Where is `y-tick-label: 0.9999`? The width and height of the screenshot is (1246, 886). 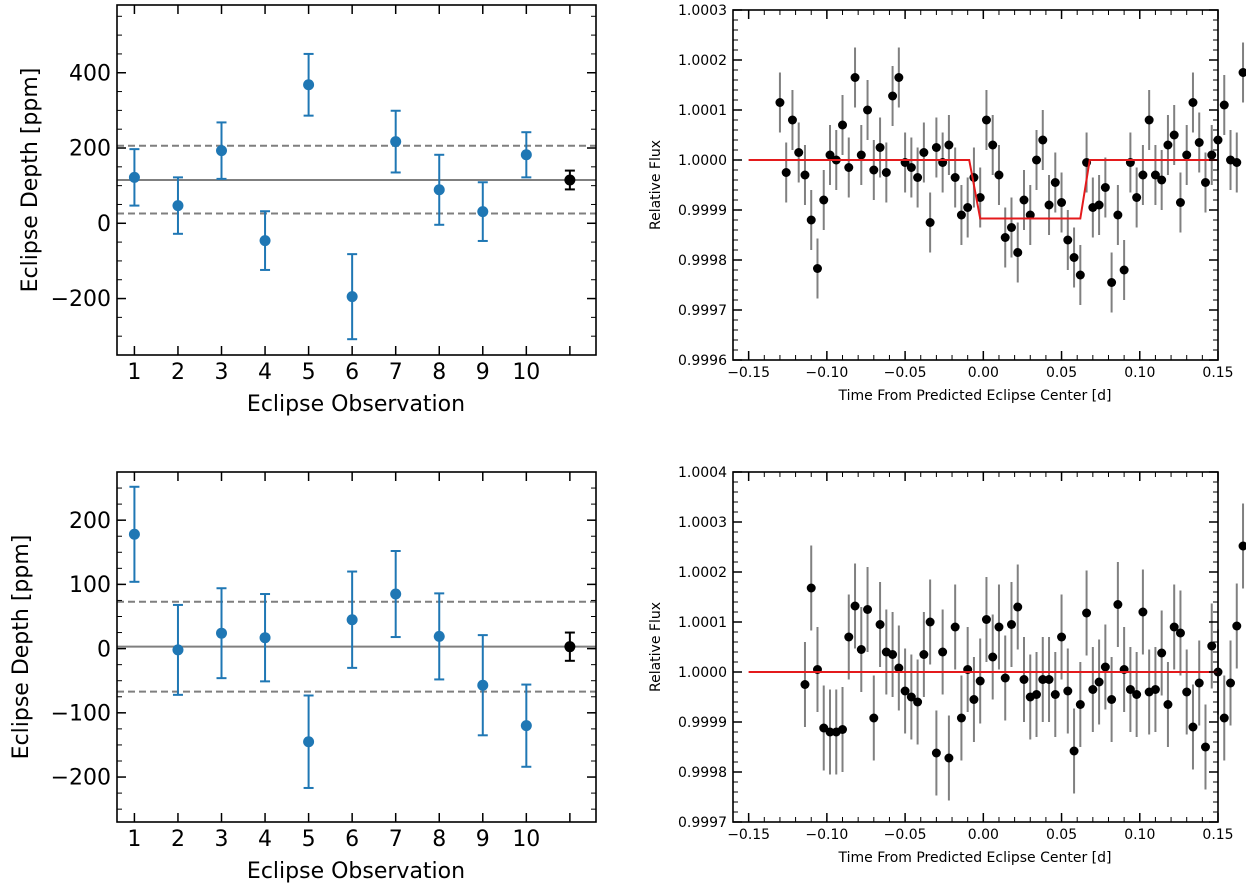 y-tick-label: 0.9999 is located at coordinates (702, 723).